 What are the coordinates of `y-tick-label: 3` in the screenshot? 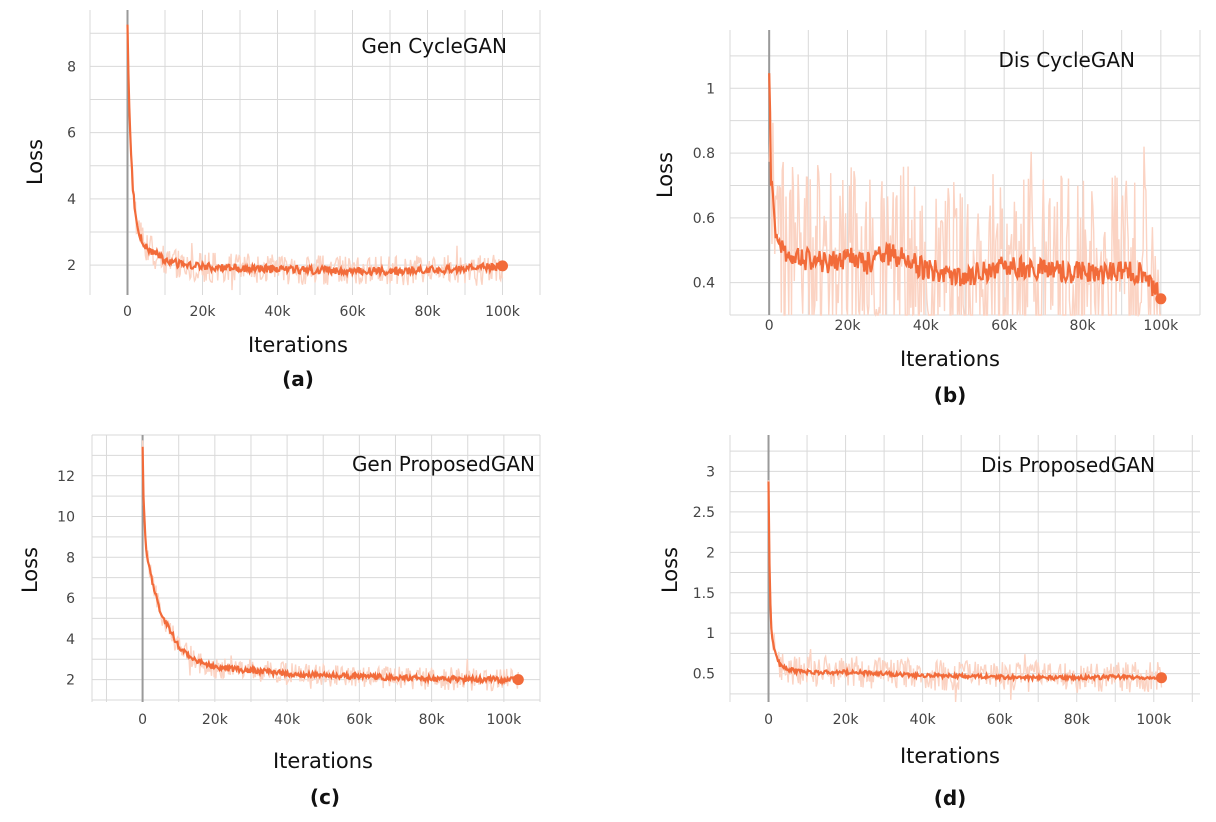 It's located at (710, 472).